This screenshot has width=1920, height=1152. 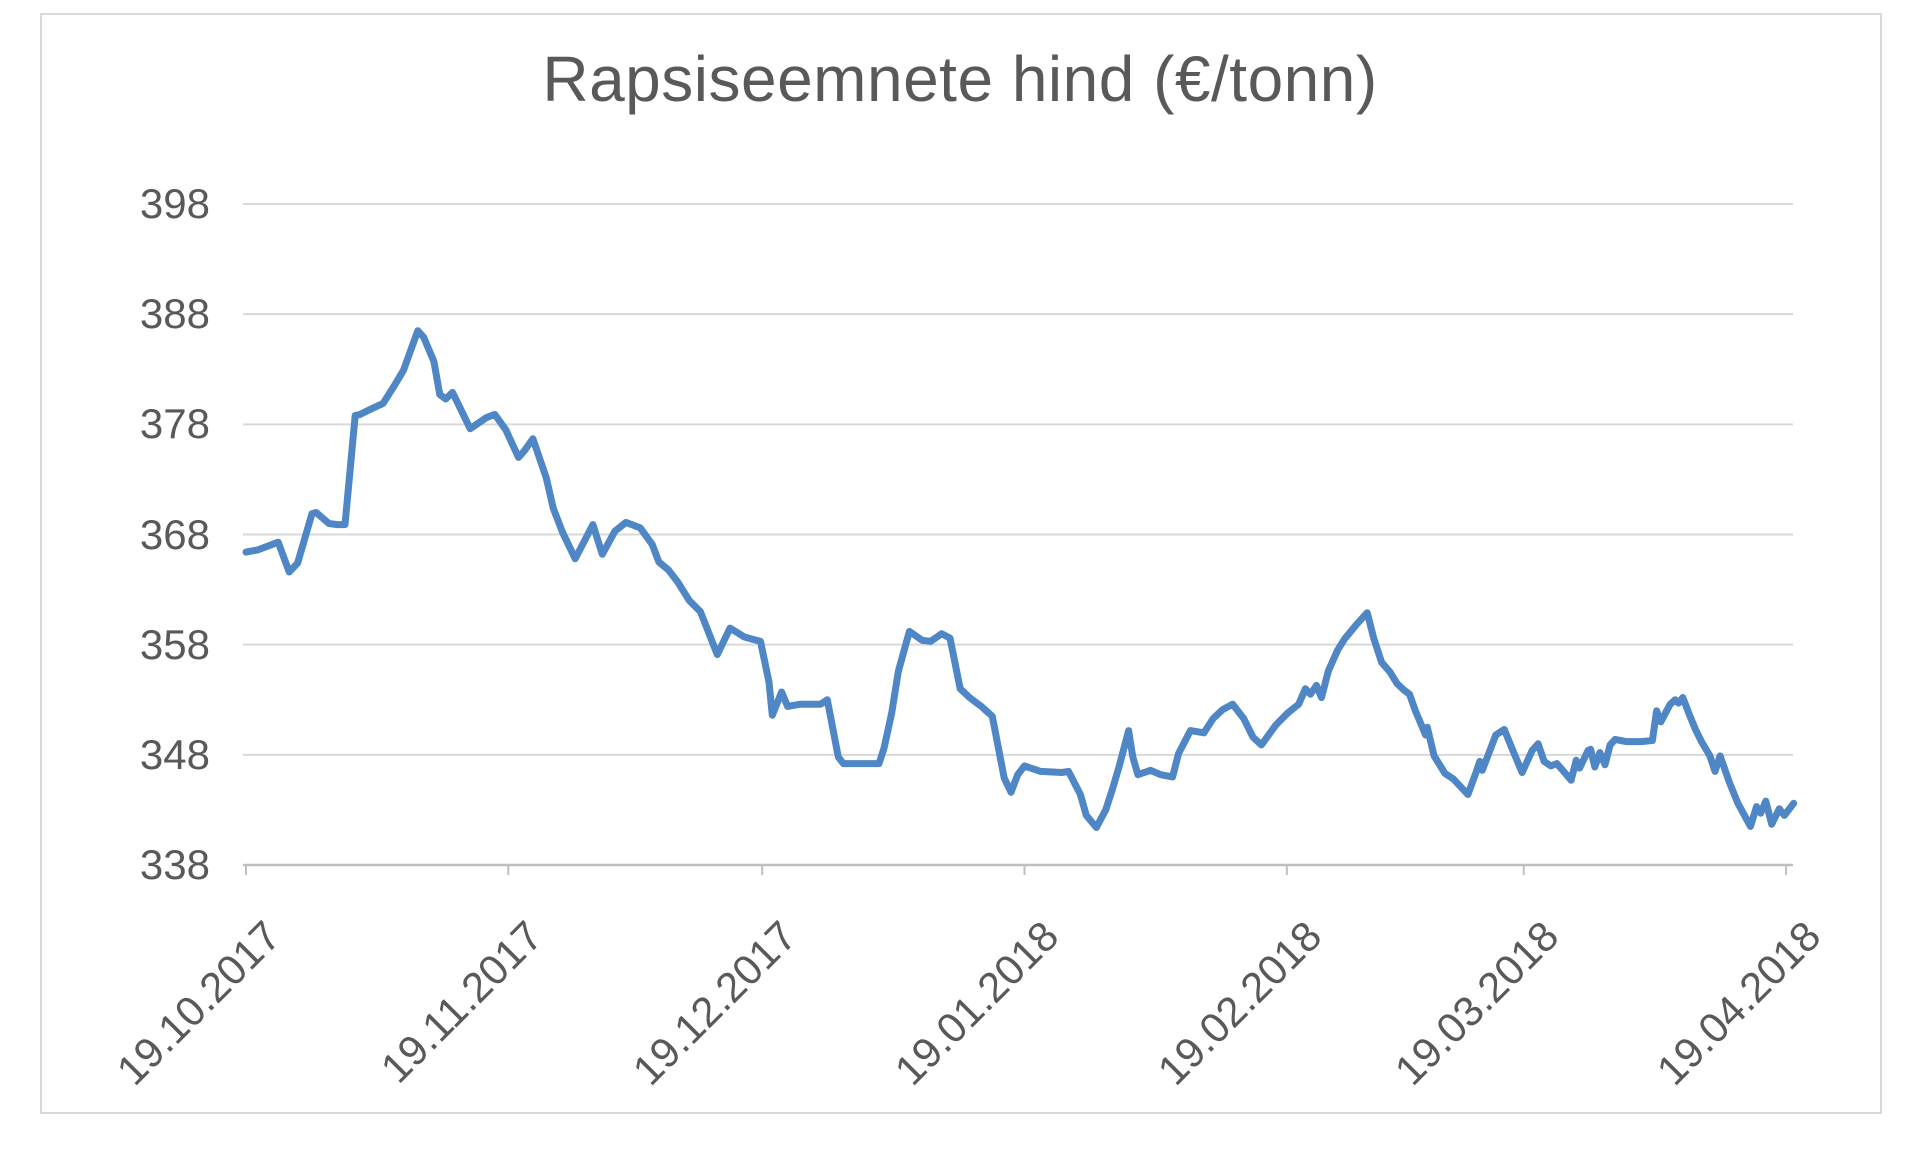 I want to click on y-axis-tick-label: 368, so click(x=174, y=534).